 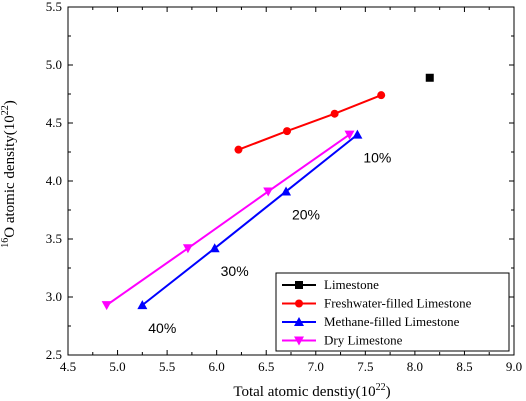 I want to click on y-tick-label: 3.5, so click(x=54, y=238).